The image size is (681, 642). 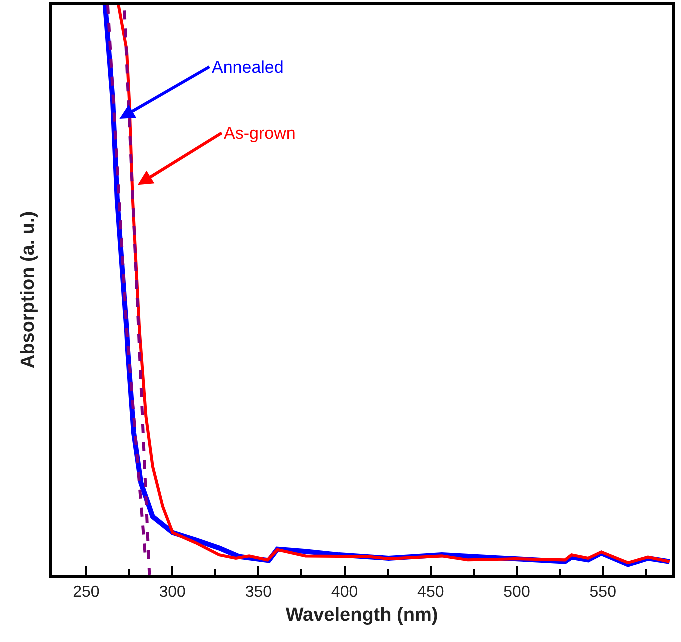 What do you see at coordinates (86, 593) in the screenshot?
I see `x-tick-label: 250` at bounding box center [86, 593].